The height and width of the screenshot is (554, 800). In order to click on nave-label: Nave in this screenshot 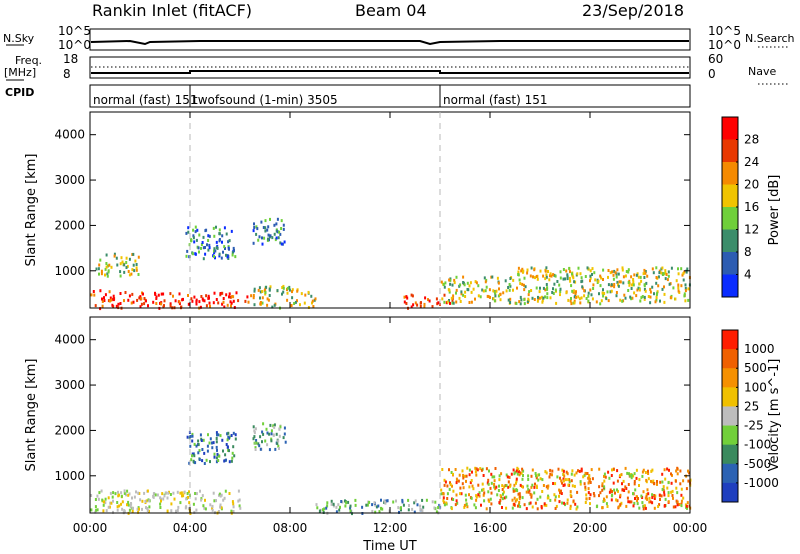, I will do `click(762, 71)`.